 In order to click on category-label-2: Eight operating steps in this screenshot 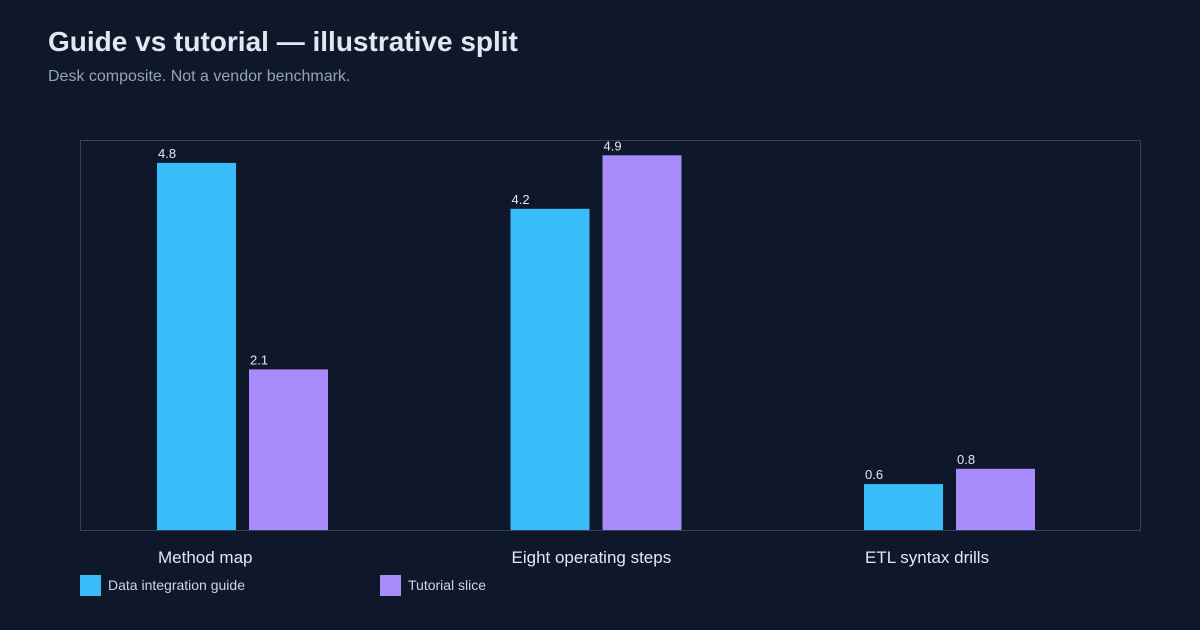, I will do `click(592, 557)`.